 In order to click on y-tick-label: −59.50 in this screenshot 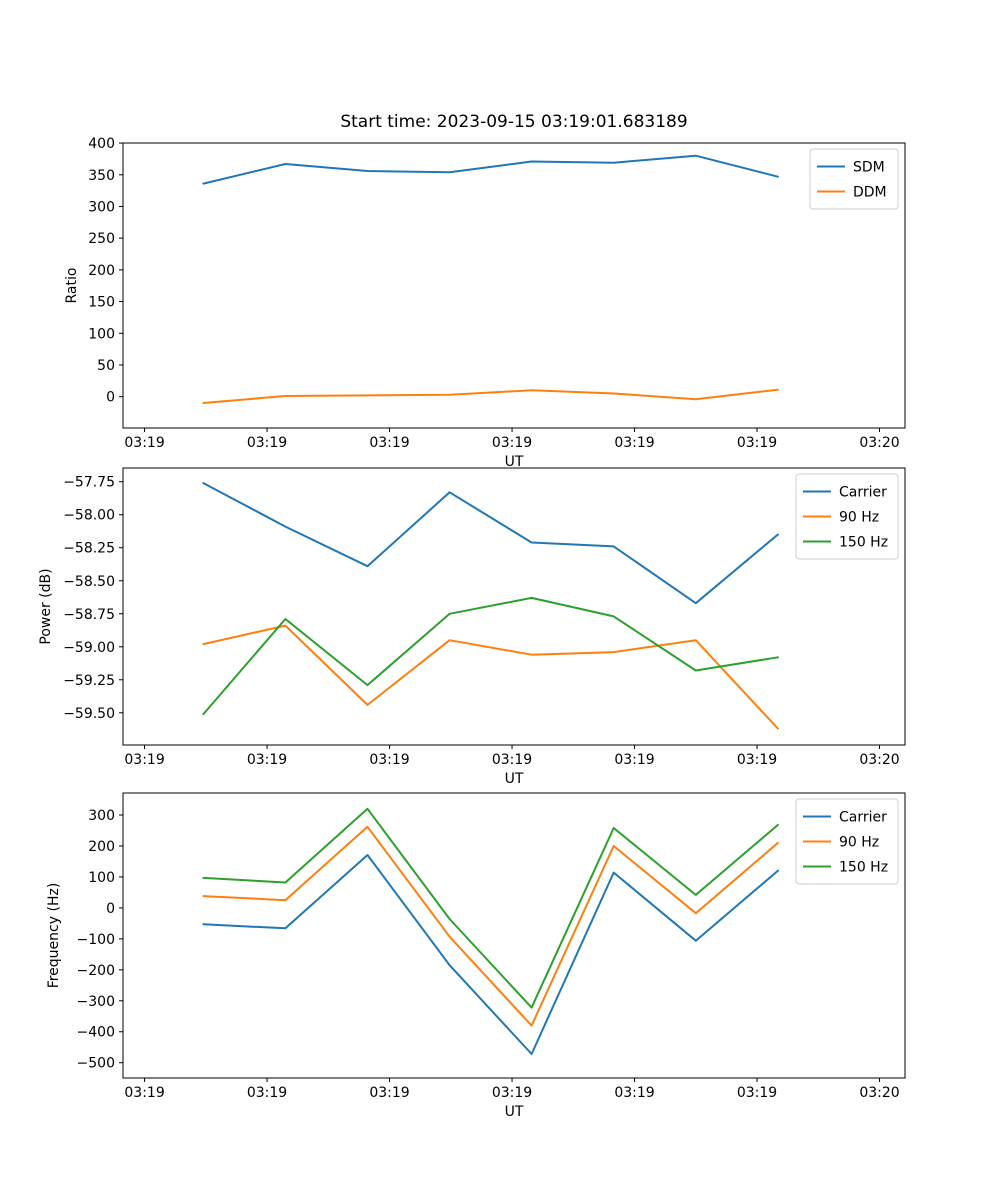, I will do `click(89, 714)`.